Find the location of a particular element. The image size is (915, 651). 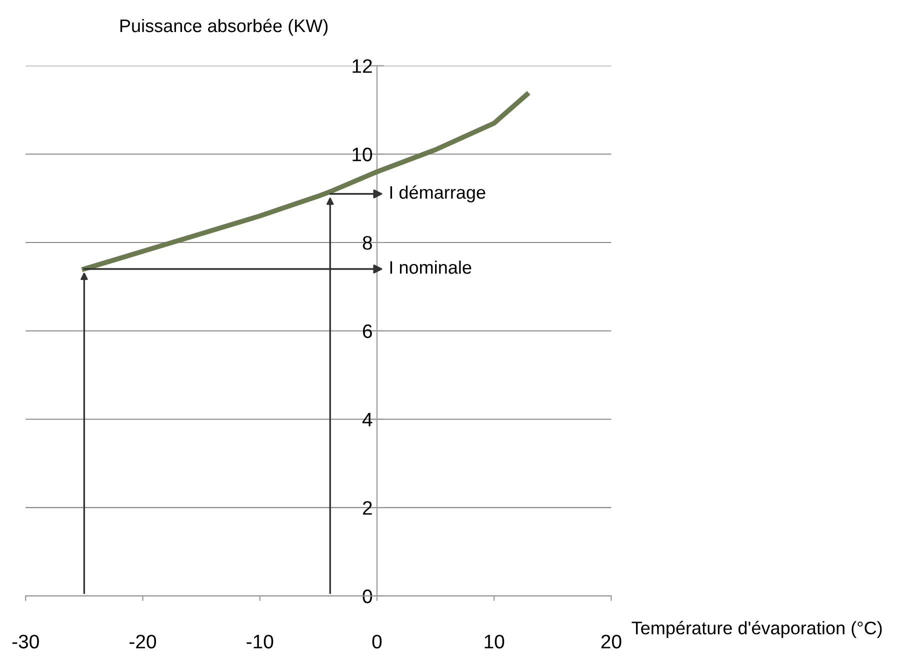

x-axis-title: Température d'évaporation (°C) is located at coordinates (757, 629).